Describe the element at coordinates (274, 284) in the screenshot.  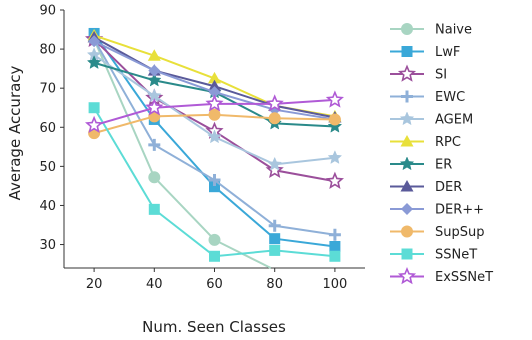
I see `x-tick-label: 80` at that location.